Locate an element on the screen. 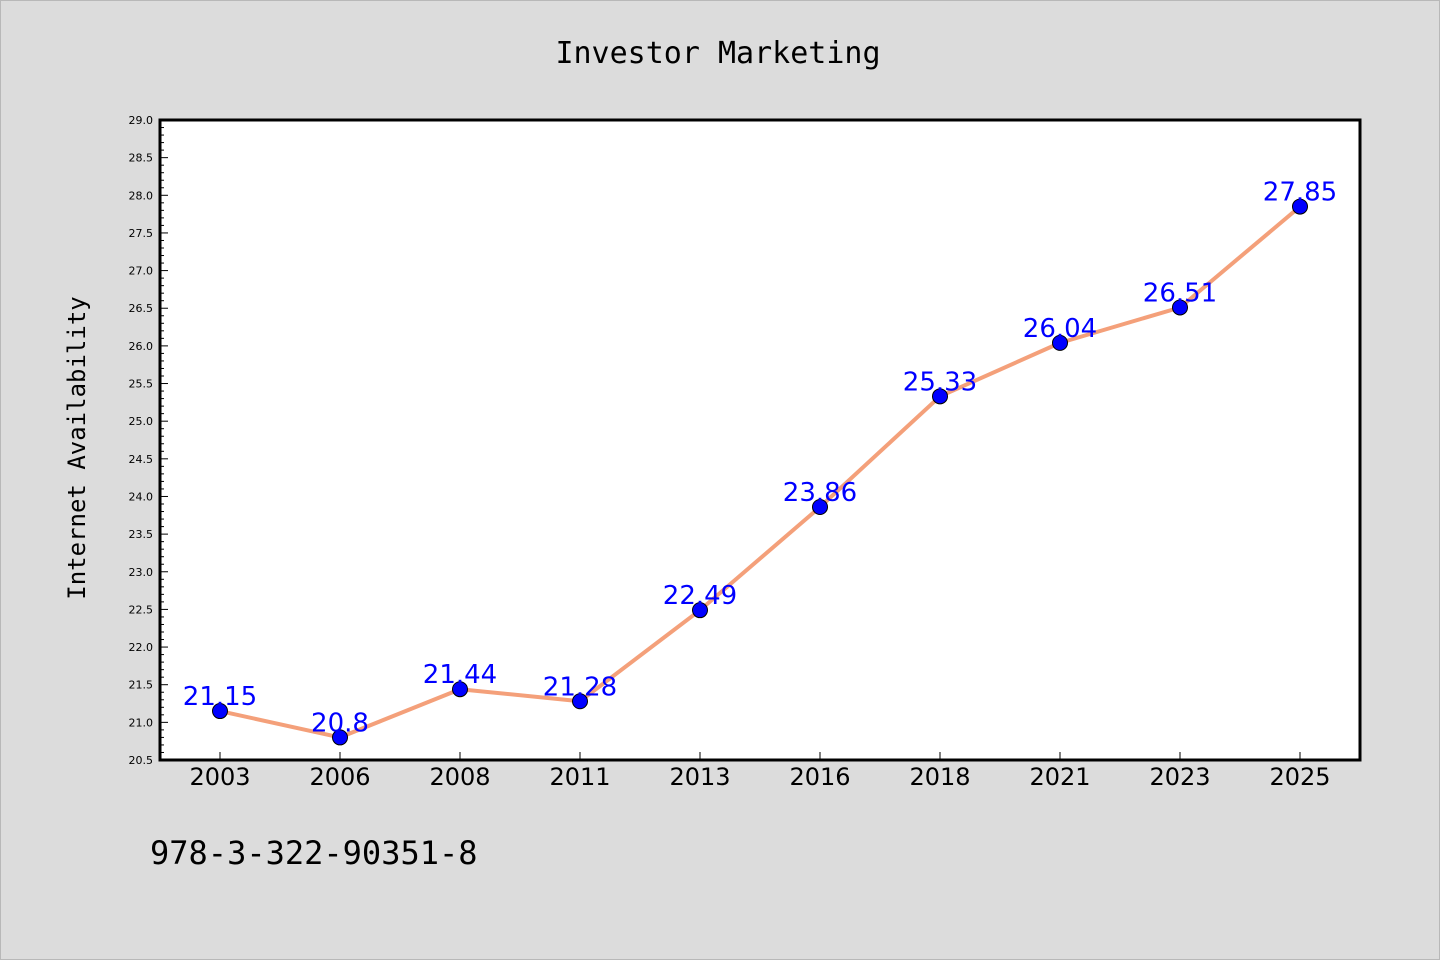 The image size is (1440, 960). y-tick-label: 21.5 is located at coordinates (141, 685).